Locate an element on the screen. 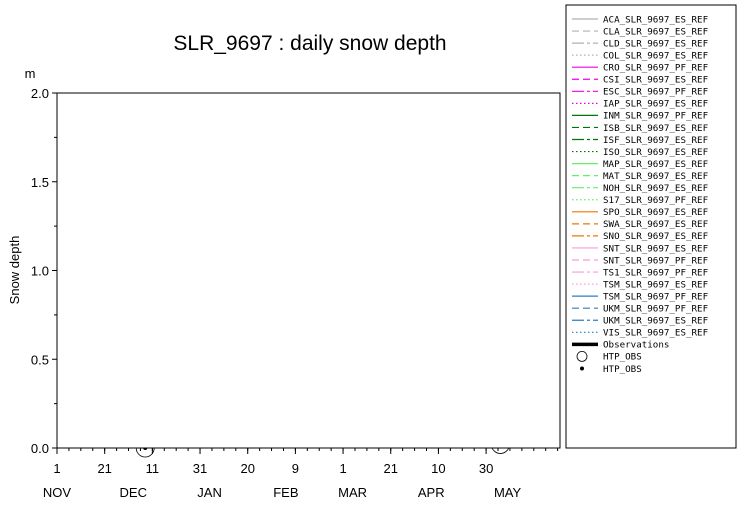  legend-label: ACA_SLR_9697_ES_REF is located at coordinates (655, 19).